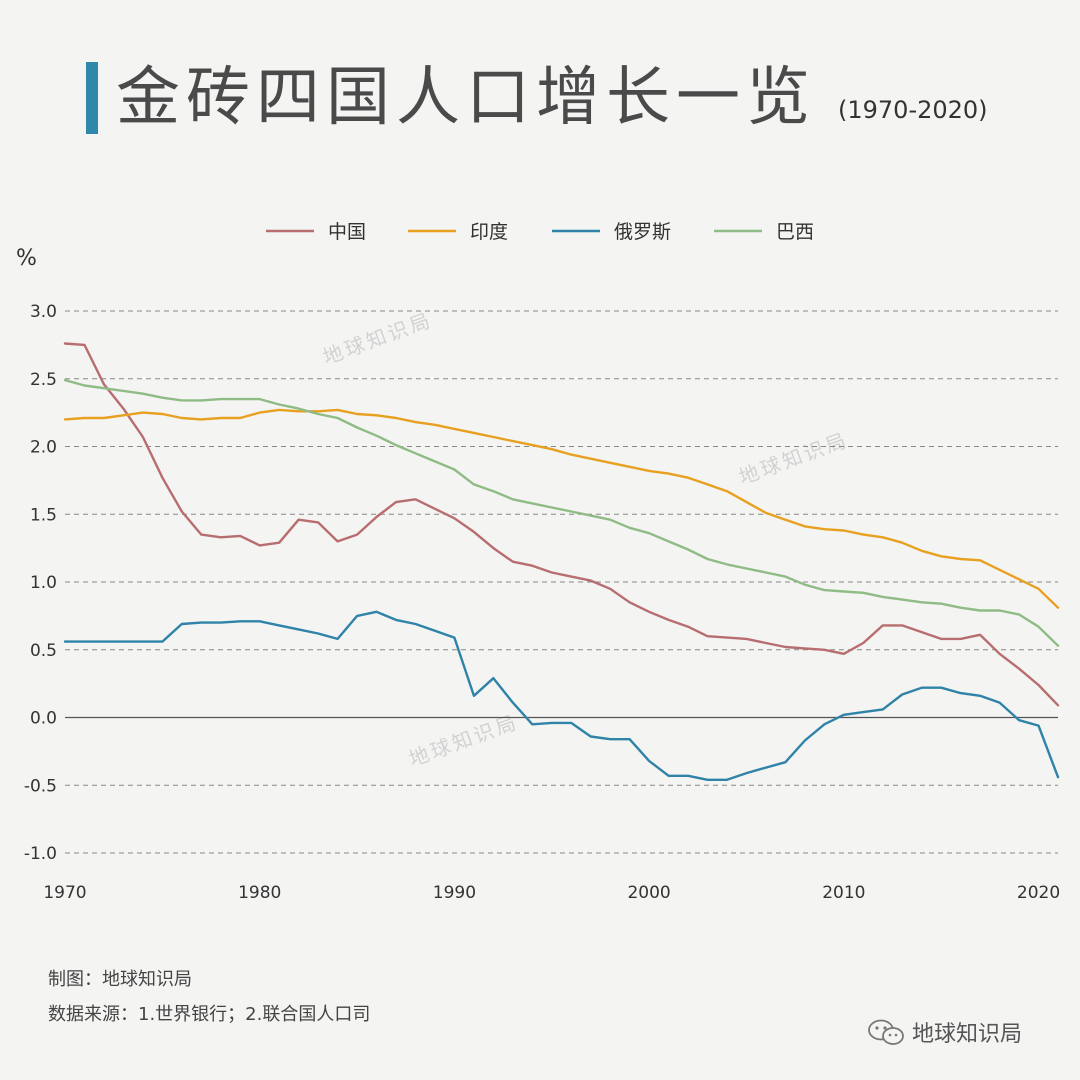  What do you see at coordinates (43, 583) in the screenshot?
I see `y-tick-label: 1.0` at bounding box center [43, 583].